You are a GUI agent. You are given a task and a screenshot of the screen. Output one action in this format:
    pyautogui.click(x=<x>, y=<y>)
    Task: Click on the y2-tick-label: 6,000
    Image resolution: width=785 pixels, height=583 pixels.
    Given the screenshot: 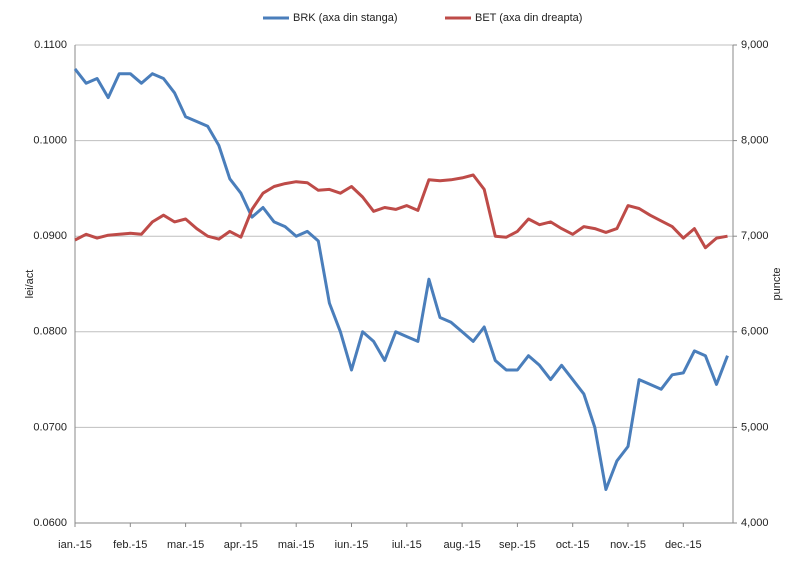 What is the action you would take?
    pyautogui.click(x=755, y=332)
    